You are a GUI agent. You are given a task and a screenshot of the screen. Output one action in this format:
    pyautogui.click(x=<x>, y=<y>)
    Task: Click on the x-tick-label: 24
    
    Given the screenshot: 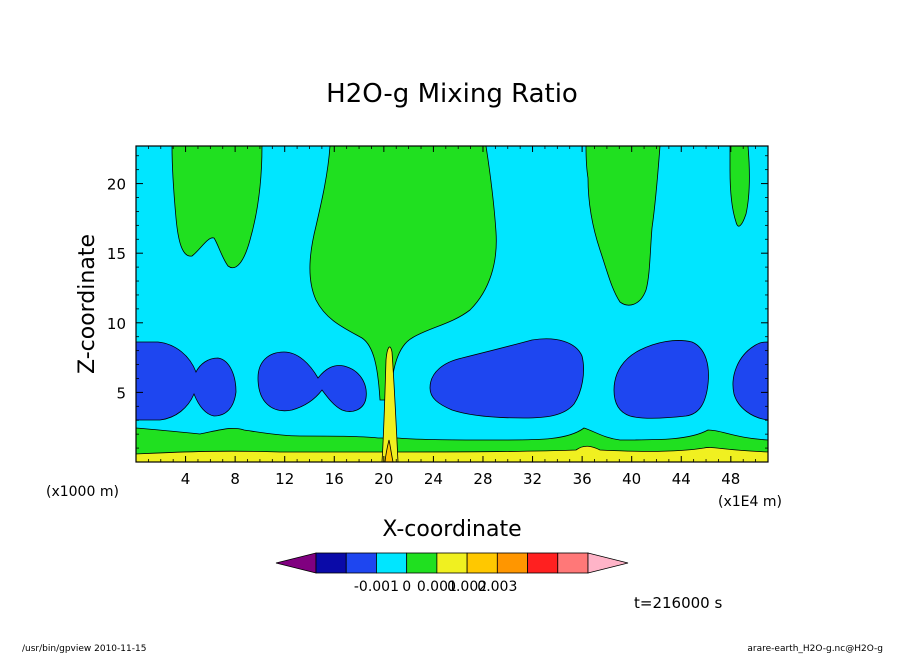 What is the action you would take?
    pyautogui.click(x=433, y=479)
    